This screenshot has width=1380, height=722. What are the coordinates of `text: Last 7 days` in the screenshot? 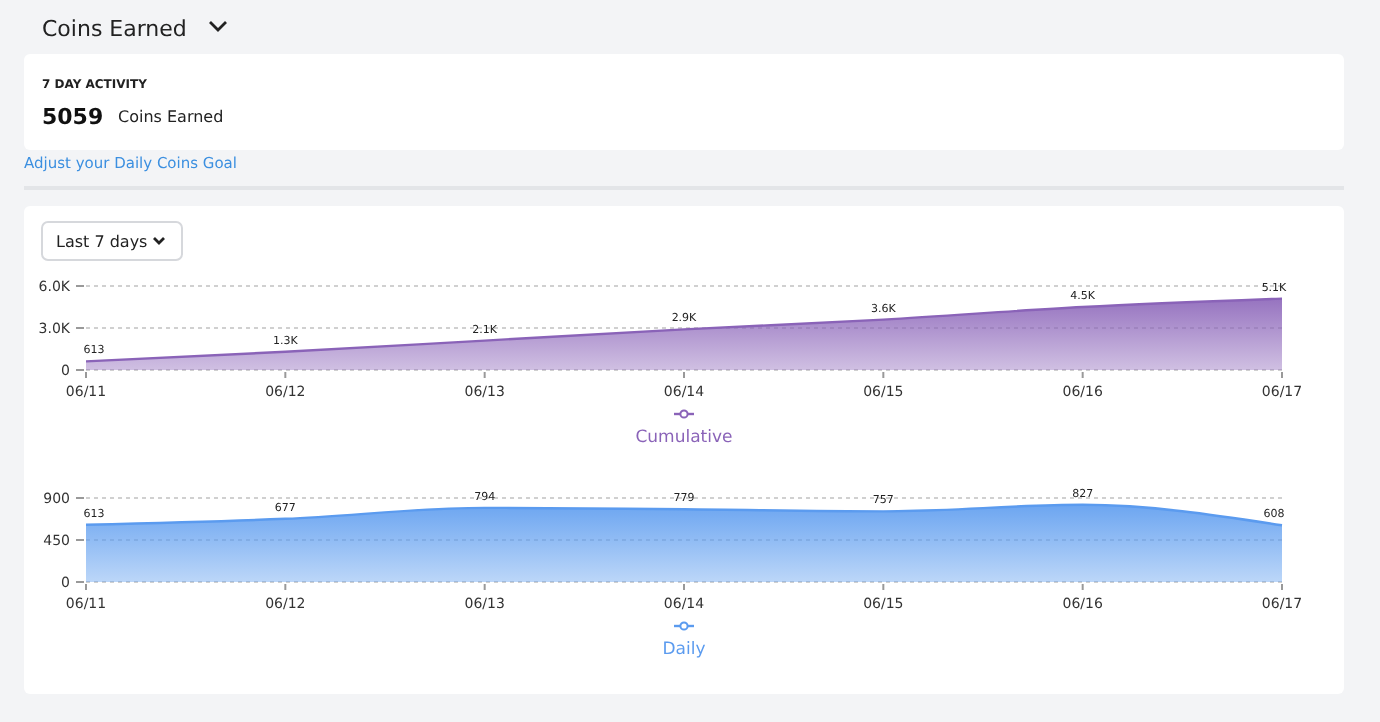 It's located at (102, 242).